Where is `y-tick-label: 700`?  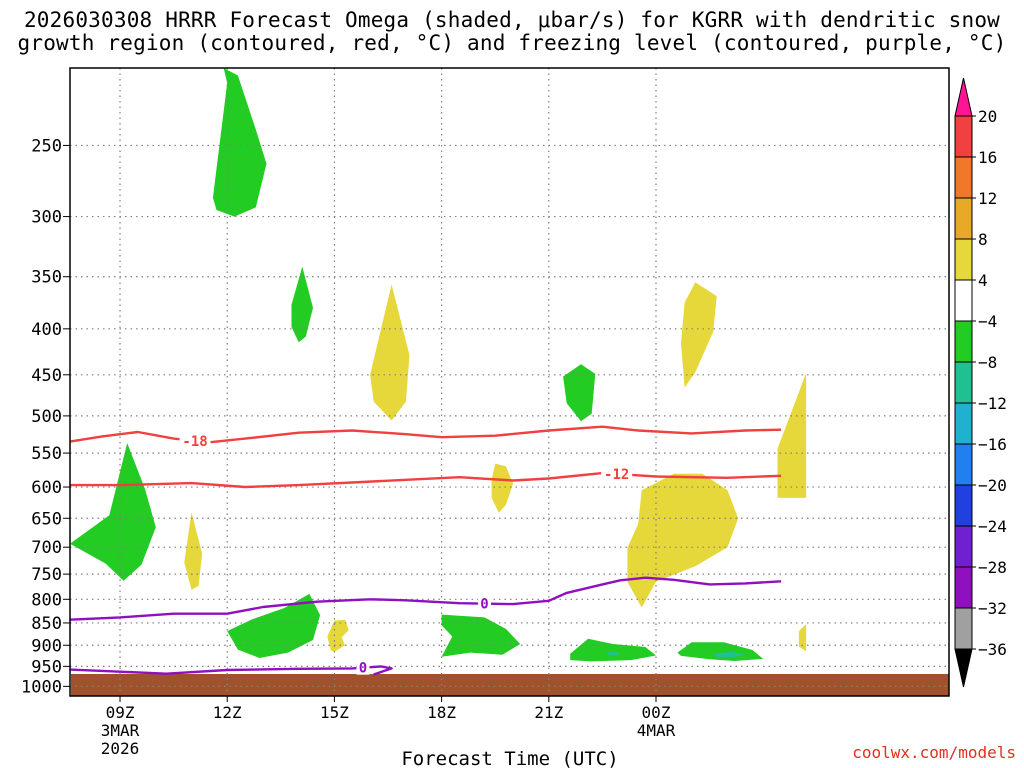 y-tick-label: 700 is located at coordinates (46, 548).